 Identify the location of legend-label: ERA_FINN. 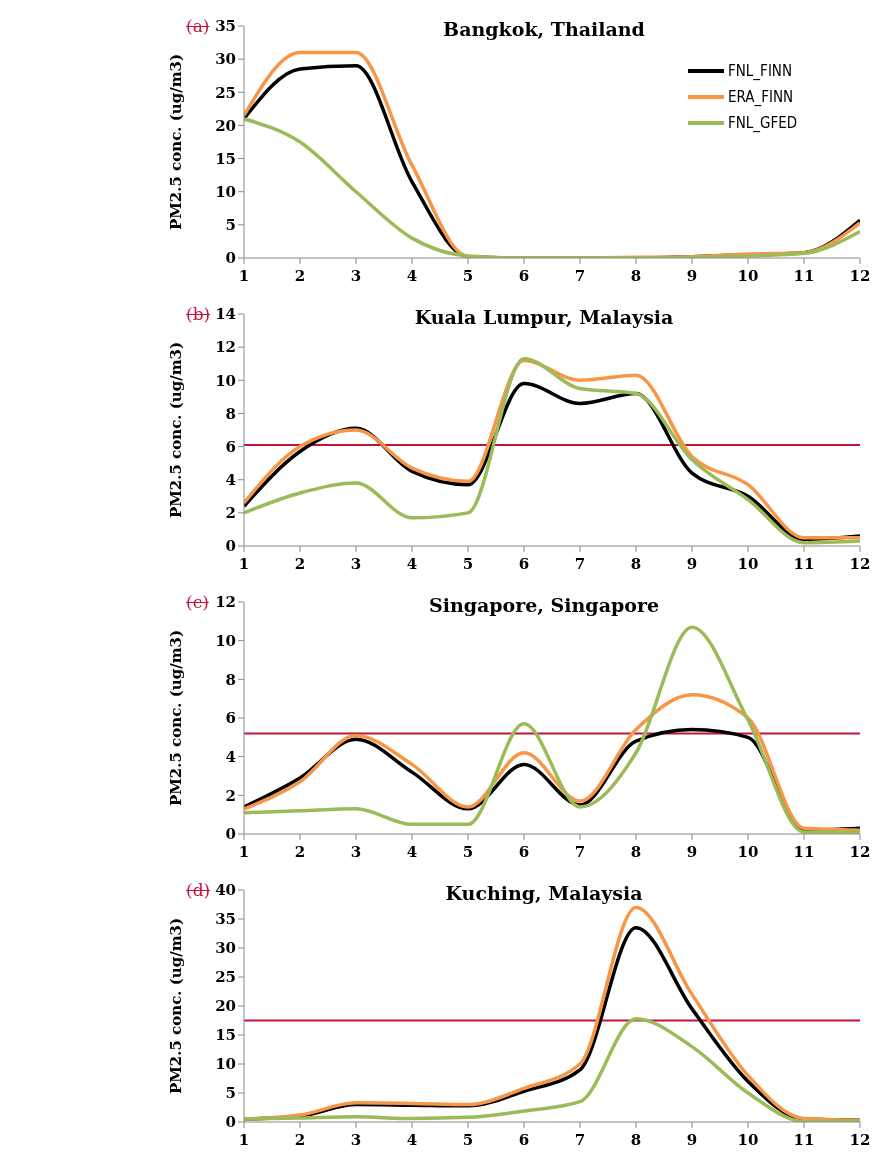
(761, 97).